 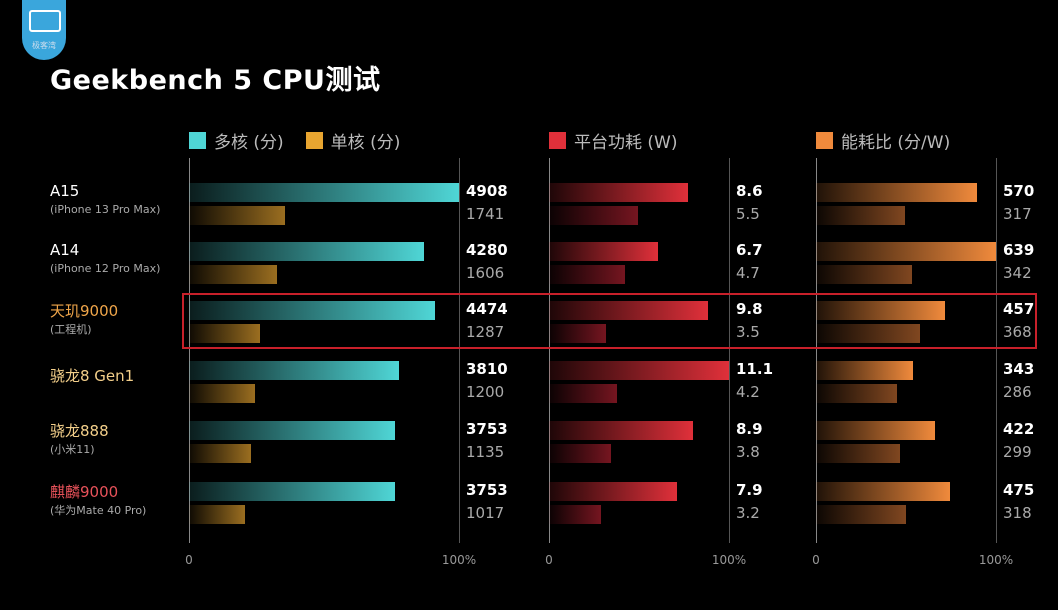 I want to click on value-label: 7.9, so click(x=749, y=490).